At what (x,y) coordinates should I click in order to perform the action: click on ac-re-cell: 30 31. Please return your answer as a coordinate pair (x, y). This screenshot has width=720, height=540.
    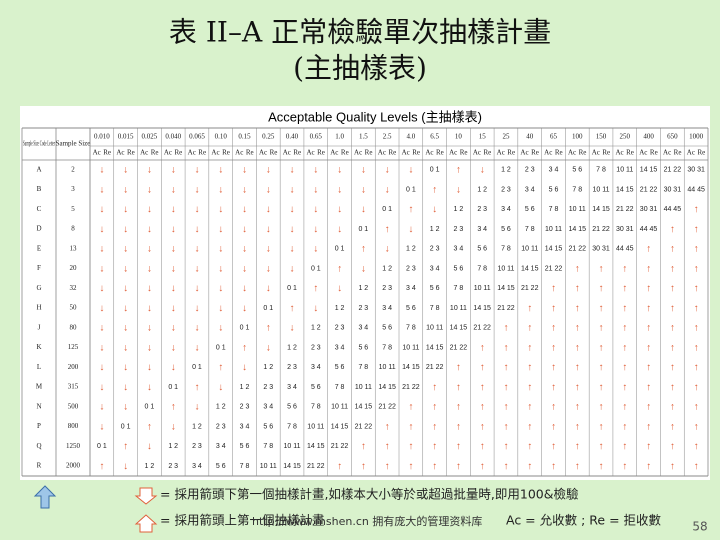
    Looking at the image, I should click on (696, 170).